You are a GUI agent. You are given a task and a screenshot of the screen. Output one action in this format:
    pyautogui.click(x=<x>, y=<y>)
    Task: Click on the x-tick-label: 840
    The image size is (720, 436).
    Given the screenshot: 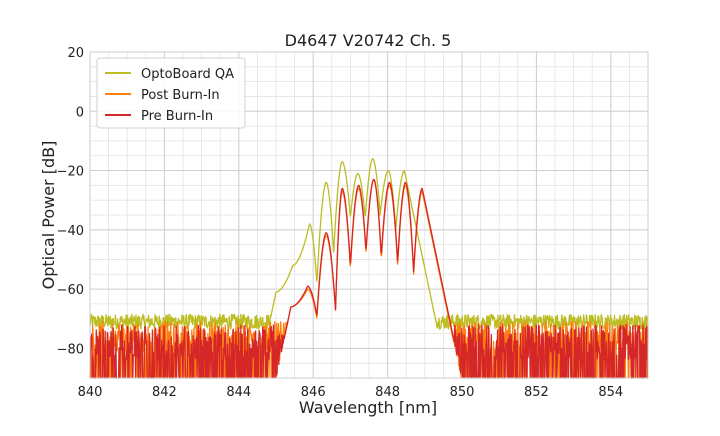 What is the action you would take?
    pyautogui.click(x=90, y=392)
    